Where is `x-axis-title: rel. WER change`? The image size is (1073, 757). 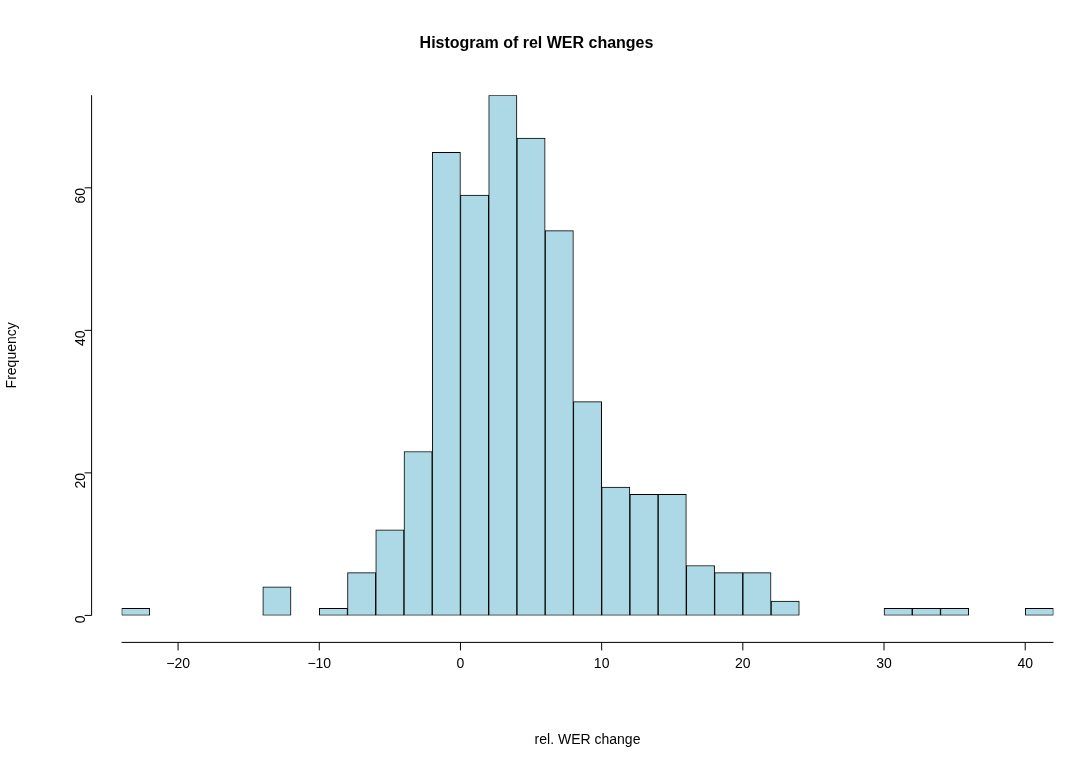
x-axis-title: rel. WER change is located at coordinates (587, 739).